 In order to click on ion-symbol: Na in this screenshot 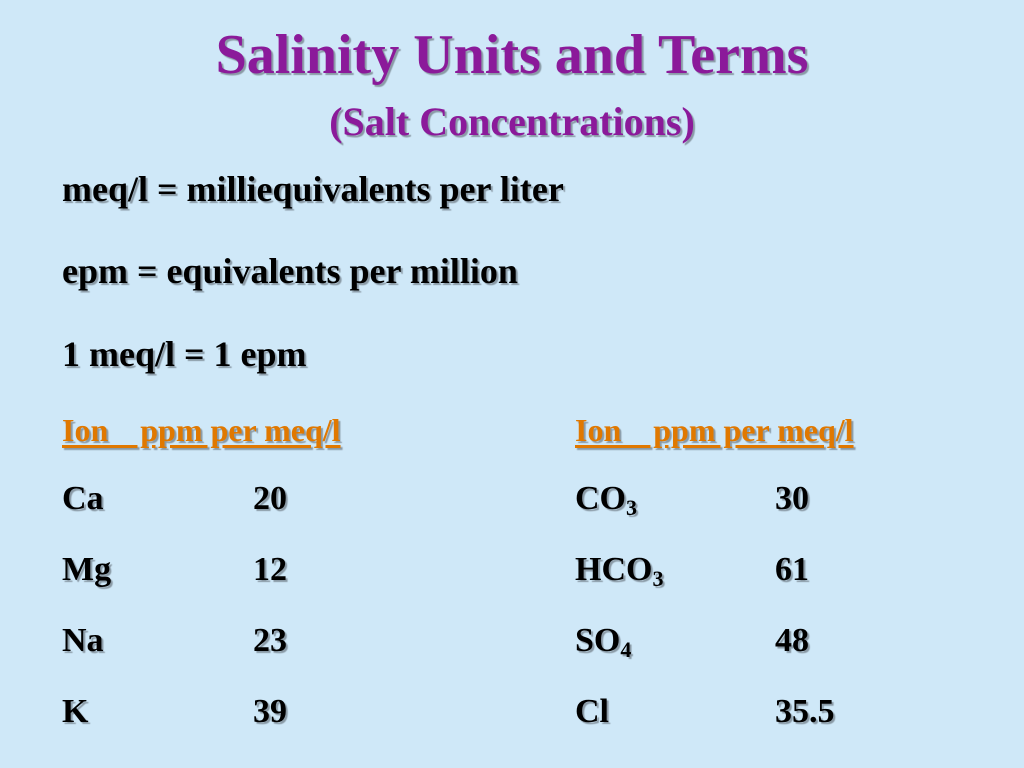, I will do `click(83, 640)`.